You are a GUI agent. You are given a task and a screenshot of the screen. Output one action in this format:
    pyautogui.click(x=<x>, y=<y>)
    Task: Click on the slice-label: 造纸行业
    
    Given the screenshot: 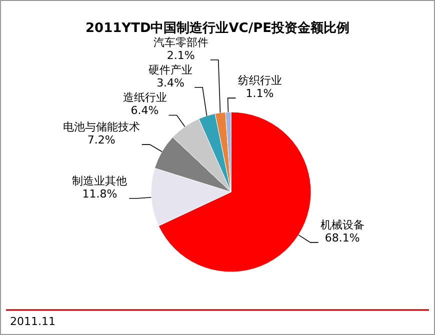 What is the action you would take?
    pyautogui.click(x=144, y=97)
    